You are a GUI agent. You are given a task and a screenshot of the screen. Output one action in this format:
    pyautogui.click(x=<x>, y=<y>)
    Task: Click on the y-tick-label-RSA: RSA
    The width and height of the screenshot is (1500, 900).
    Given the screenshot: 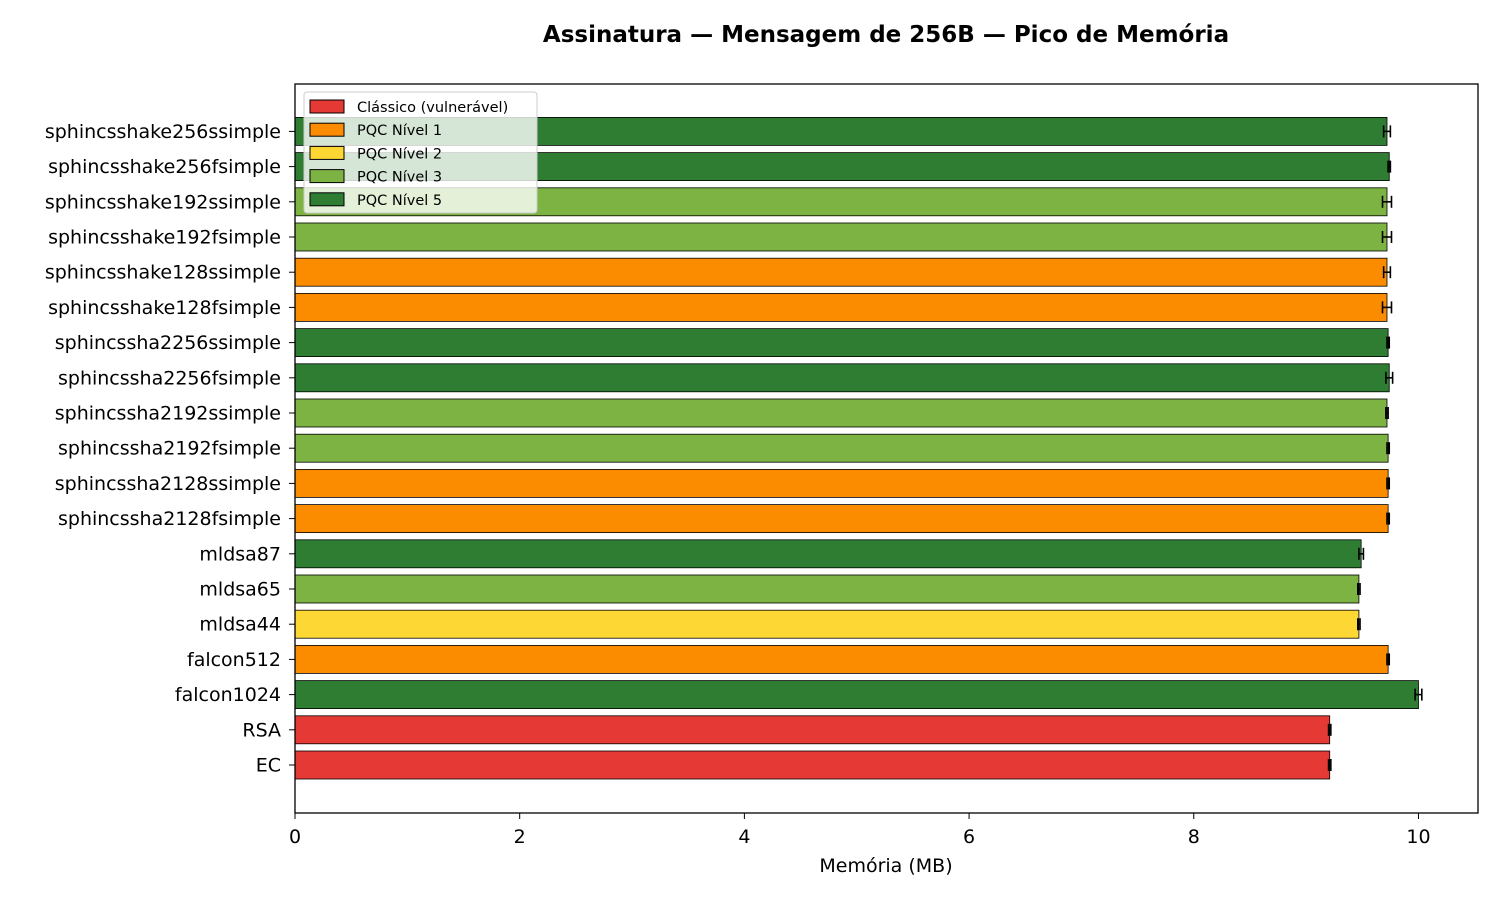 What is the action you would take?
    pyautogui.click(x=261, y=730)
    